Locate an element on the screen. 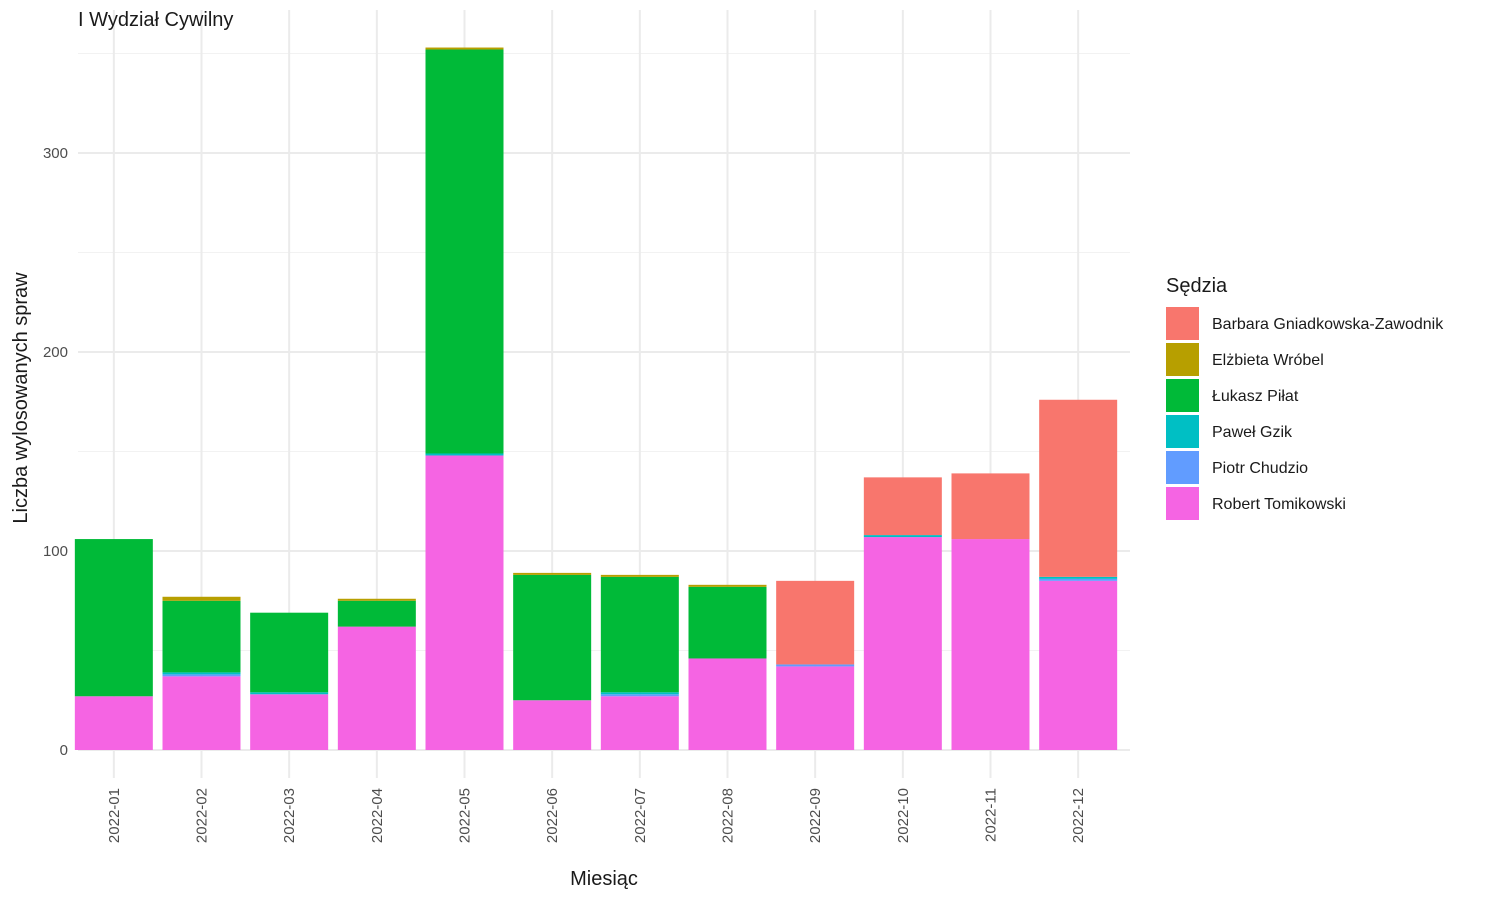 This screenshot has height=900, width=1500. x-tick-label: 2022-08 is located at coordinates (728, 815).